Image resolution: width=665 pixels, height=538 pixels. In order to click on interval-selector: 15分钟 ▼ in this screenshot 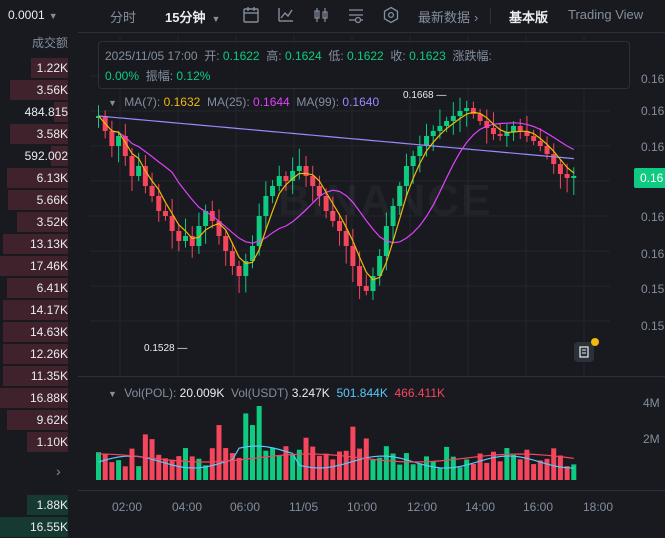, I will do `click(192, 16)`.